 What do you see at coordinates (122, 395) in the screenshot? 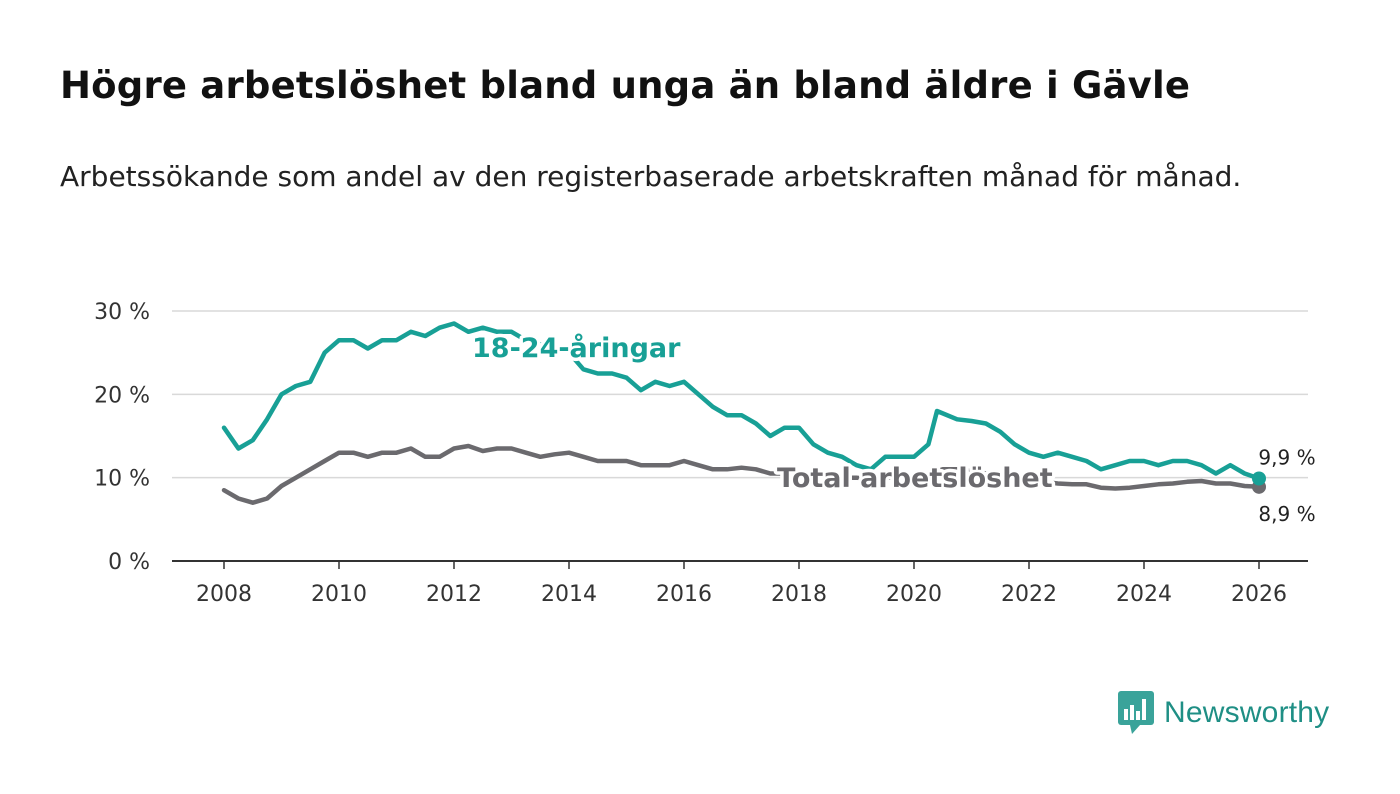
I see `y-tick-label: 20 %` at bounding box center [122, 395].